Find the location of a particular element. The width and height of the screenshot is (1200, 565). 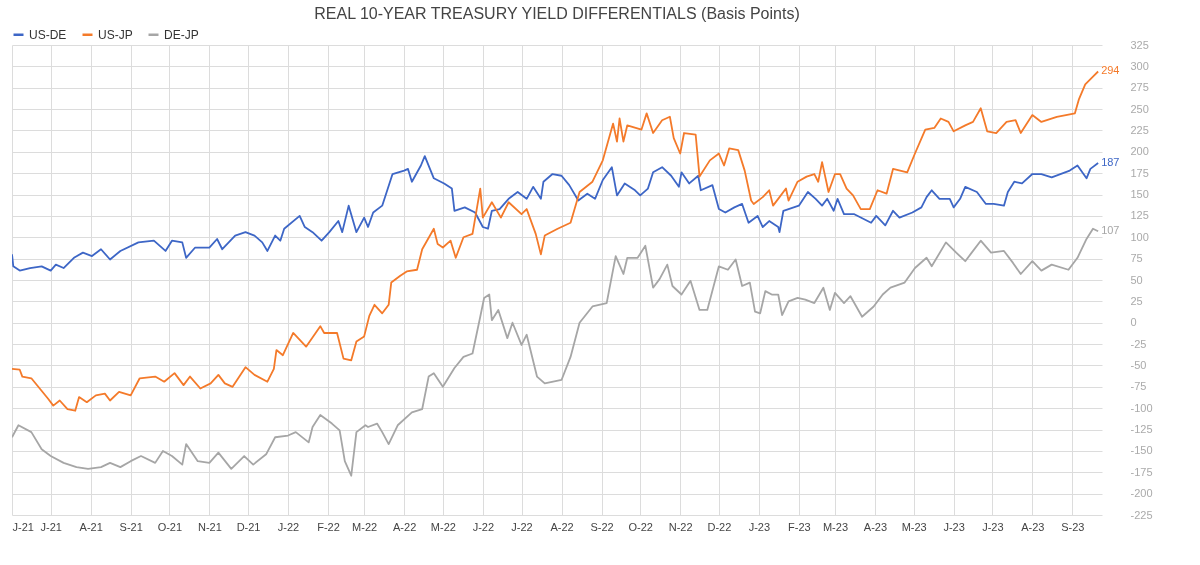

y-tick-label: 50 is located at coordinates (1136, 279).